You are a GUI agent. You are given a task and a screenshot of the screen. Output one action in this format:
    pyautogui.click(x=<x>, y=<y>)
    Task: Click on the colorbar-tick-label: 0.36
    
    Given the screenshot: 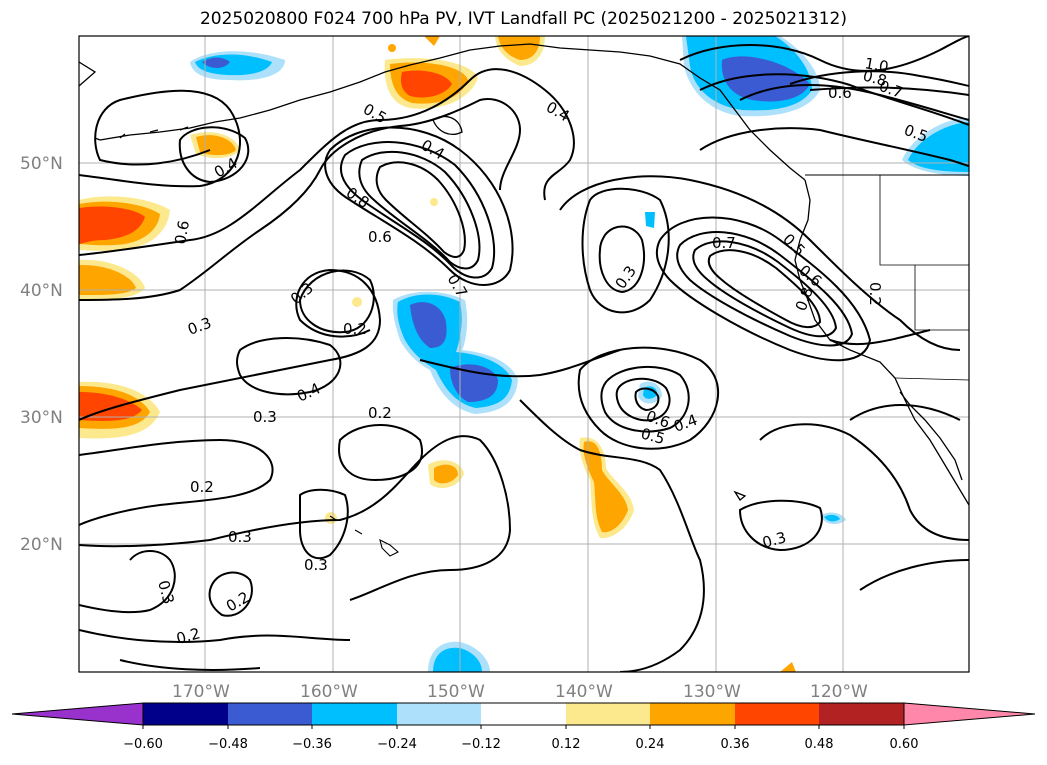 What is the action you would take?
    pyautogui.click(x=735, y=744)
    